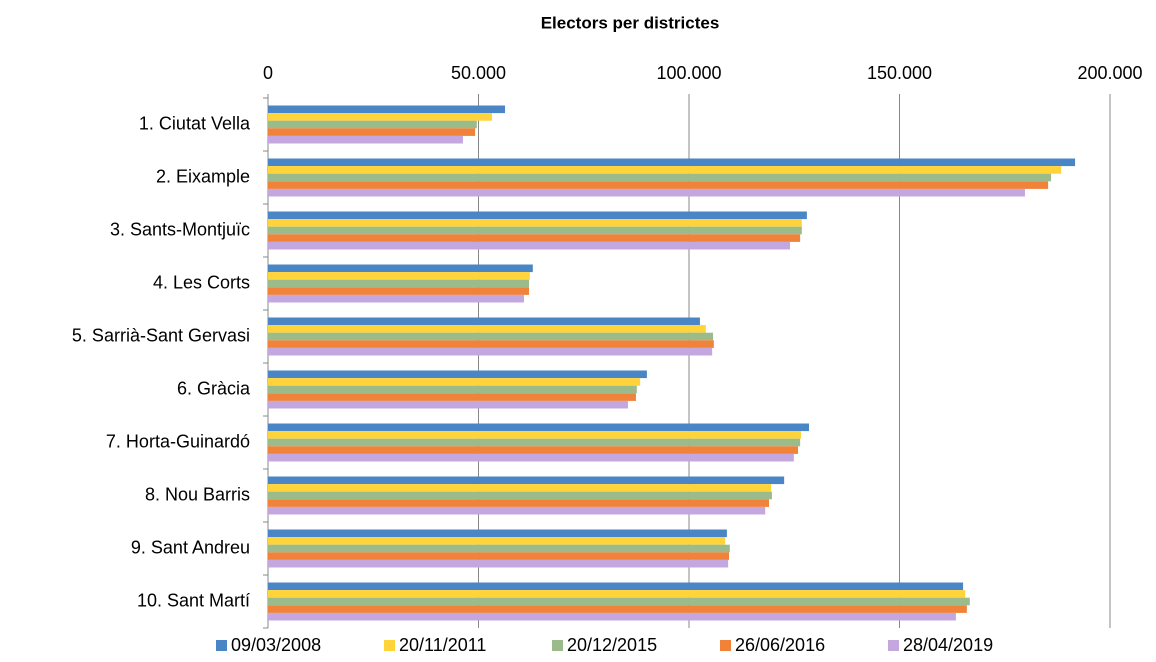 This screenshot has height=662, width=1156. Describe the element at coordinates (190, 547) in the screenshot. I see `y-tick-label: 9. Sant Andreu` at that location.